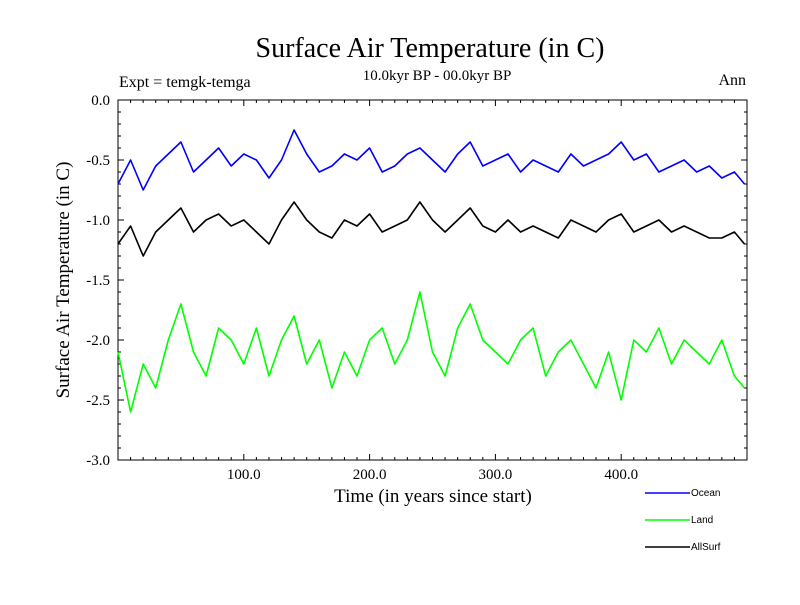  I want to click on y-tick-label: -2.0, so click(98, 341).